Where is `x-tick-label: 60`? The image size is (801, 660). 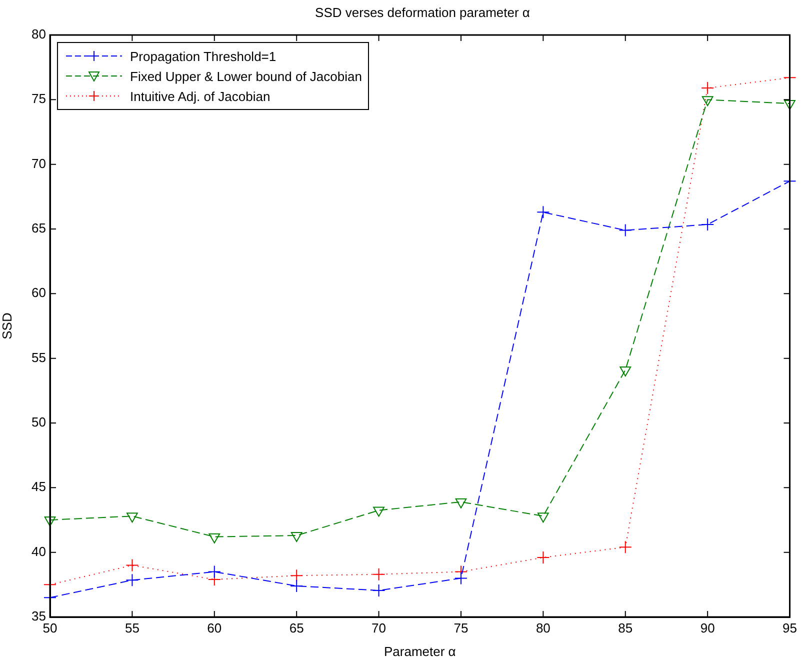 x-tick-label: 60 is located at coordinates (214, 628).